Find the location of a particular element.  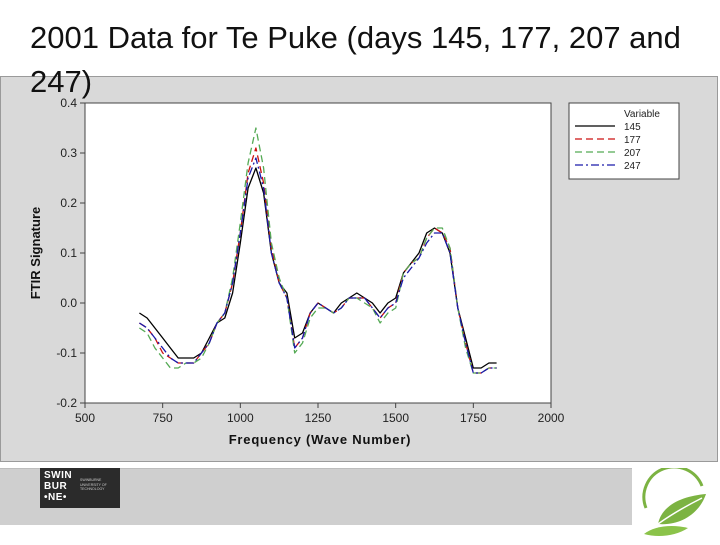

legend-label-207: 207 is located at coordinates (632, 153).